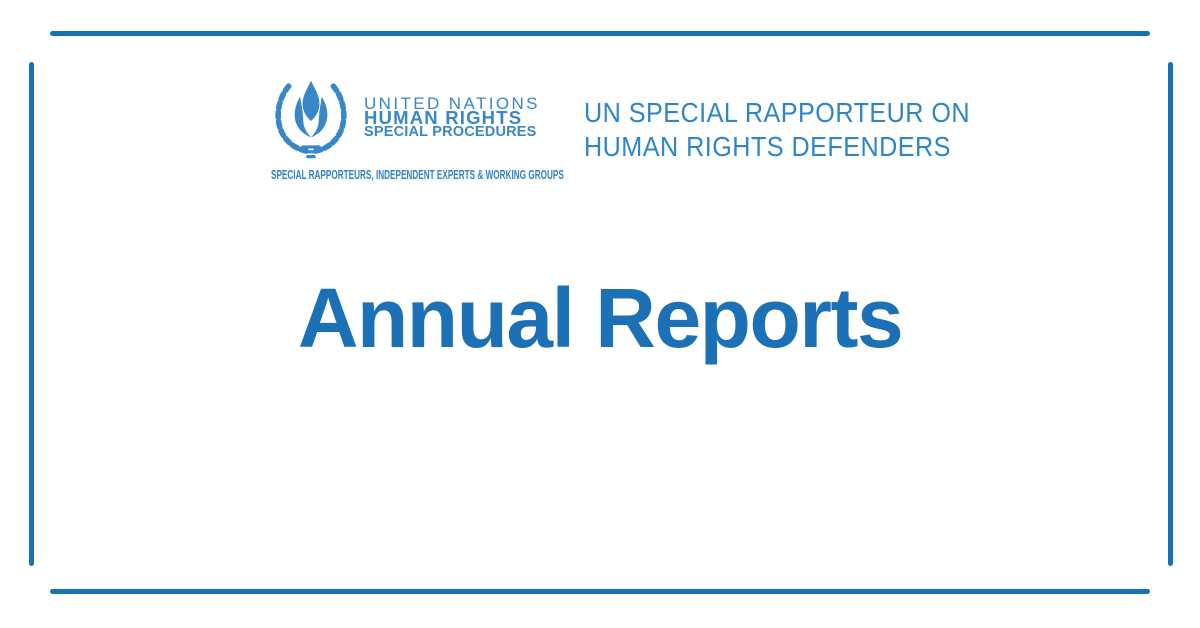 The height and width of the screenshot is (628, 1200). What do you see at coordinates (311, 119) in the screenshot?
I see `un-wreath-flame-icon` at bounding box center [311, 119].